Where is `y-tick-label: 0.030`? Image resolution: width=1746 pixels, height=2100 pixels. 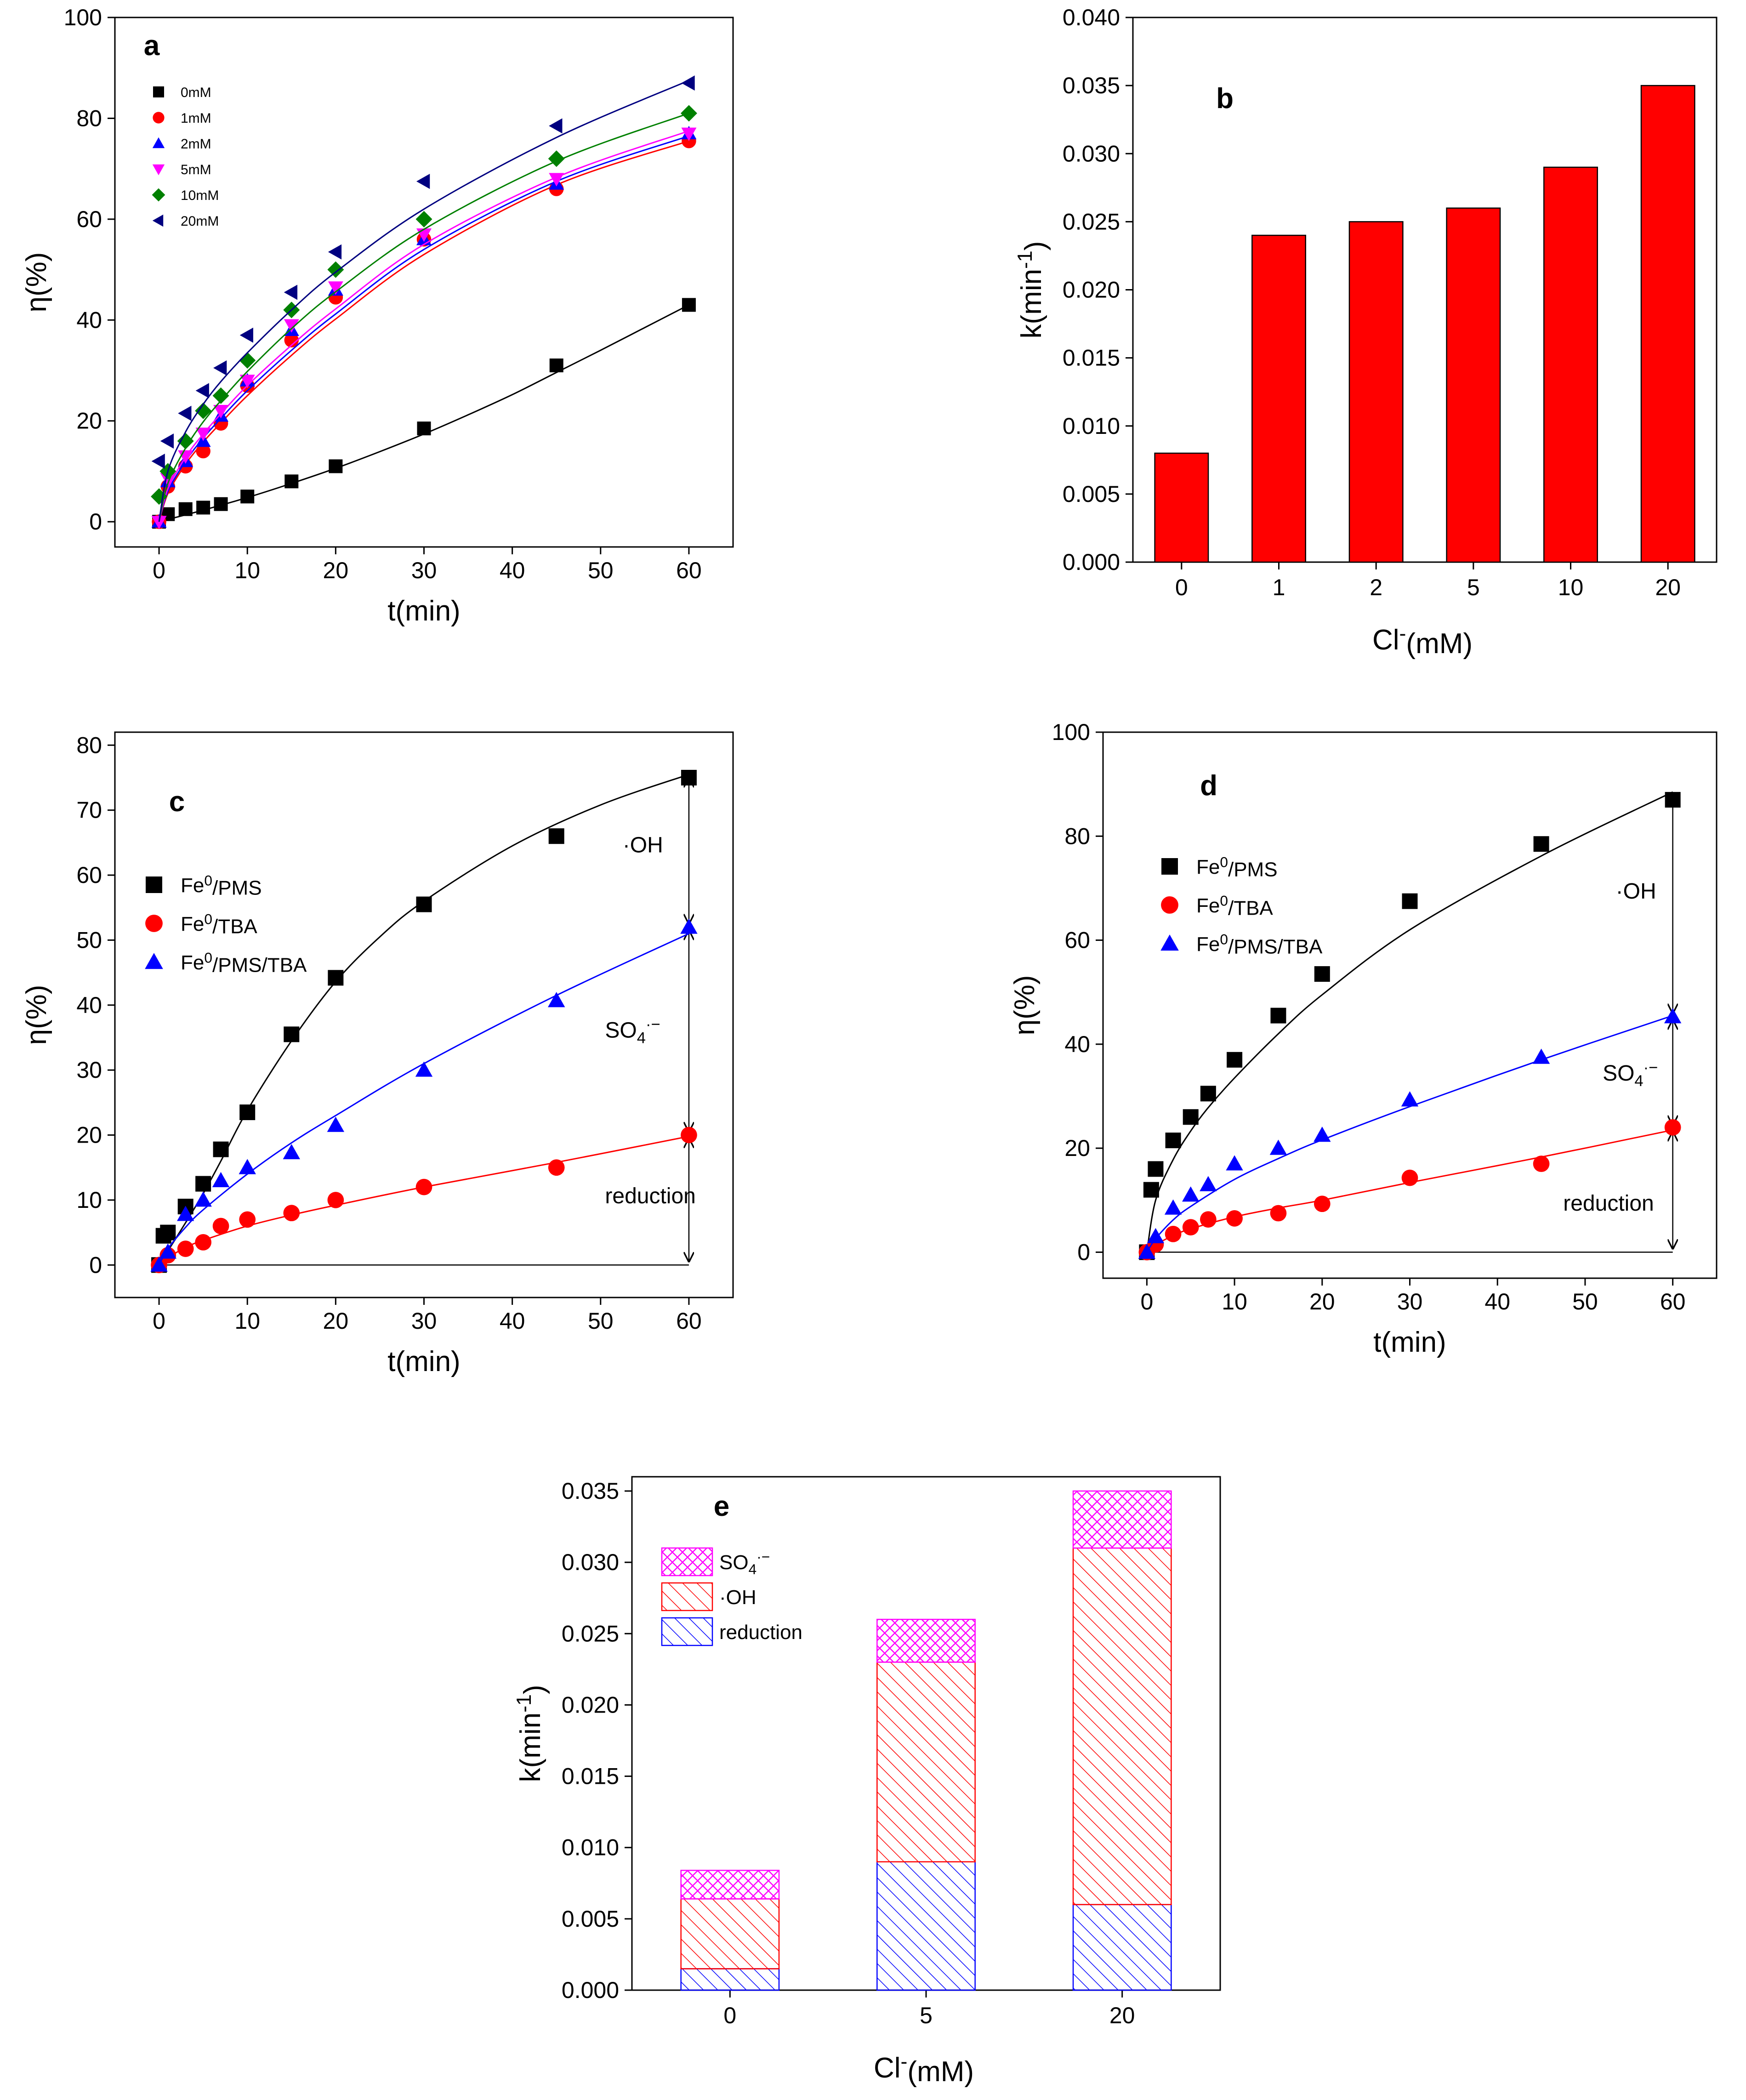 y-tick-label: 0.030 is located at coordinates (1091, 153).